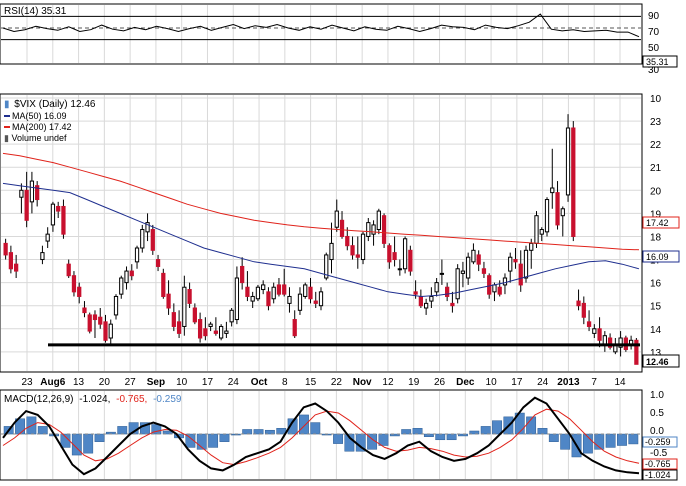 Image resolution: width=686 pixels, height=486 pixels. I want to click on date-tick-label: 13, so click(79, 382).